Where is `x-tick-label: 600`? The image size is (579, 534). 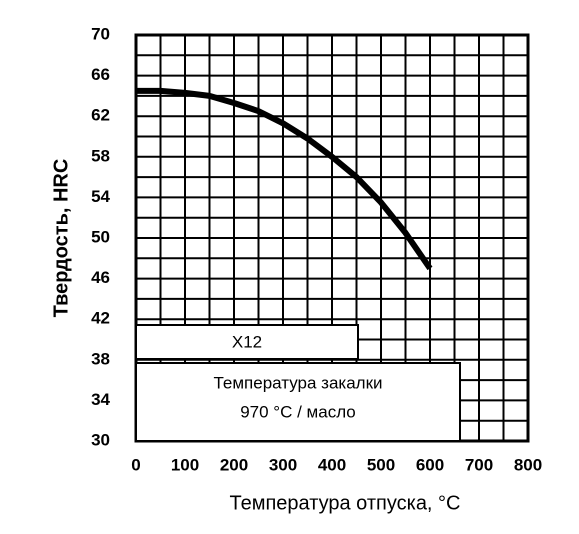
x-tick-label: 600 is located at coordinates (430, 464).